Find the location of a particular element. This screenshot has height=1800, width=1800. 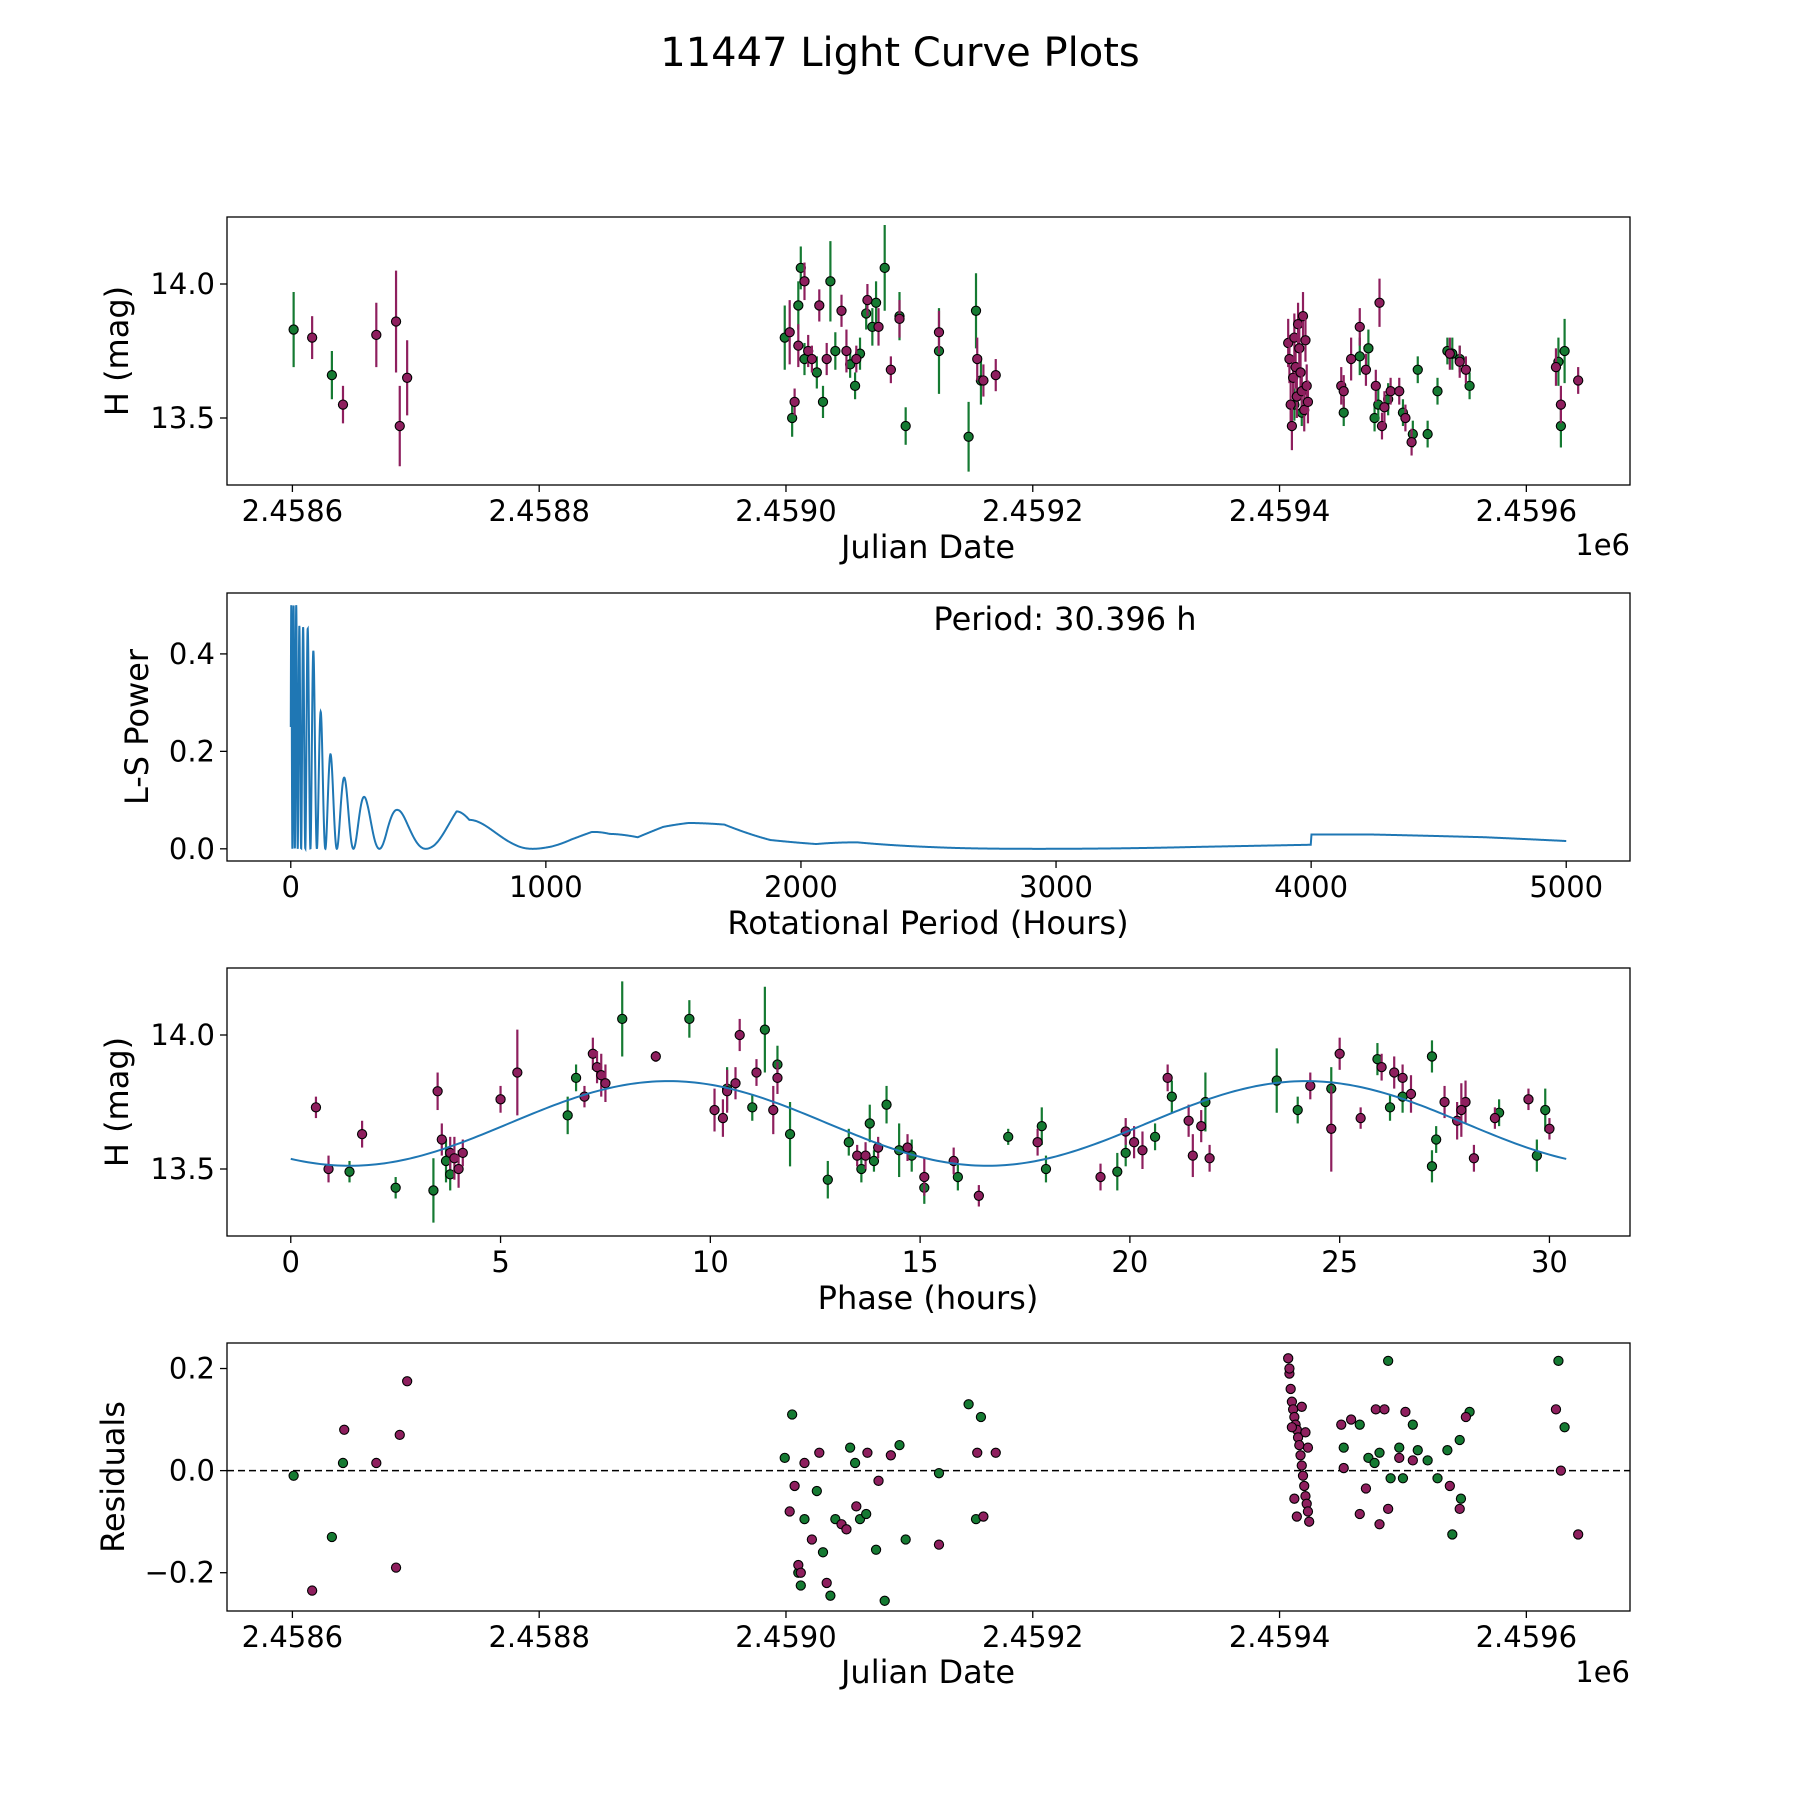

lightcurve-frame is located at coordinates (928, 351).